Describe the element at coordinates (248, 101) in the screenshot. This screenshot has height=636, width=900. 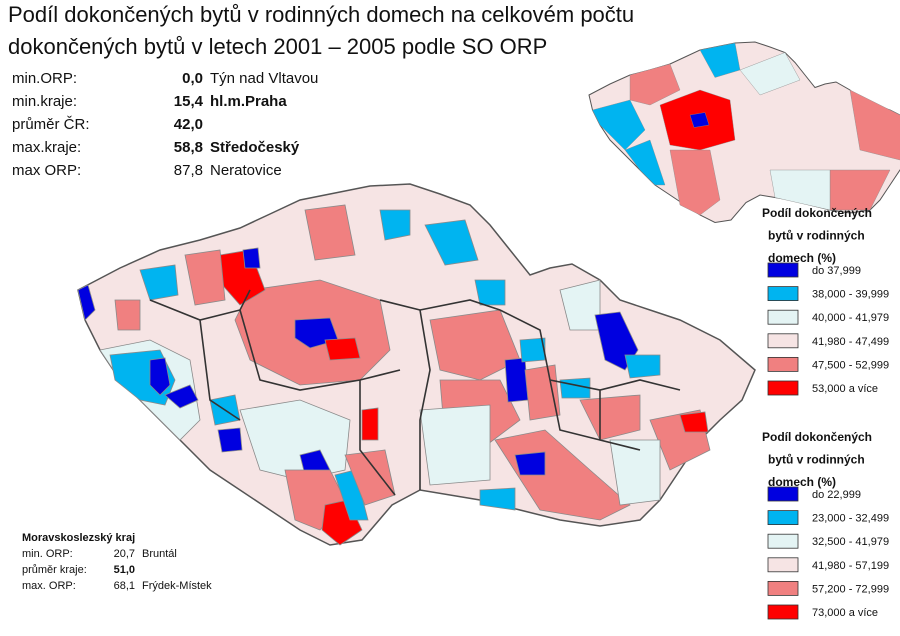
I see `stat-place: hl.m.Praha` at that location.